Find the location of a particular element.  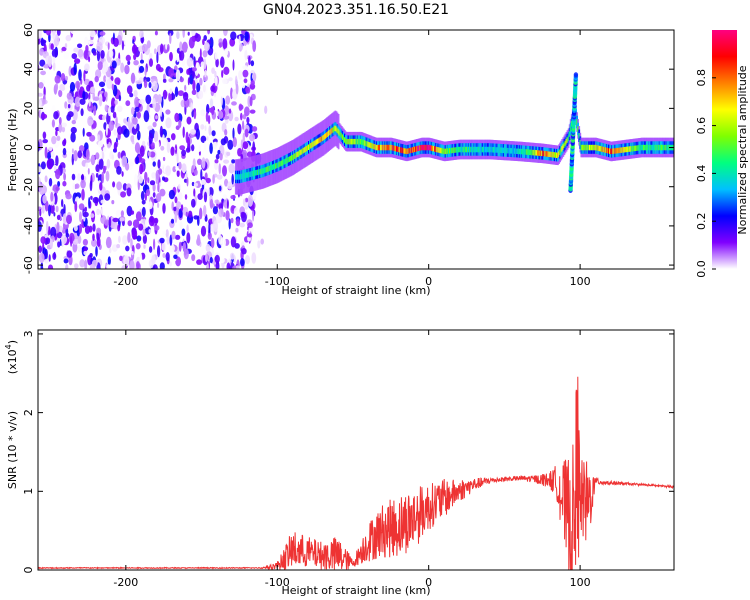

chart-title: GN04.2023.351.16.50.E21 is located at coordinates (356, 10).